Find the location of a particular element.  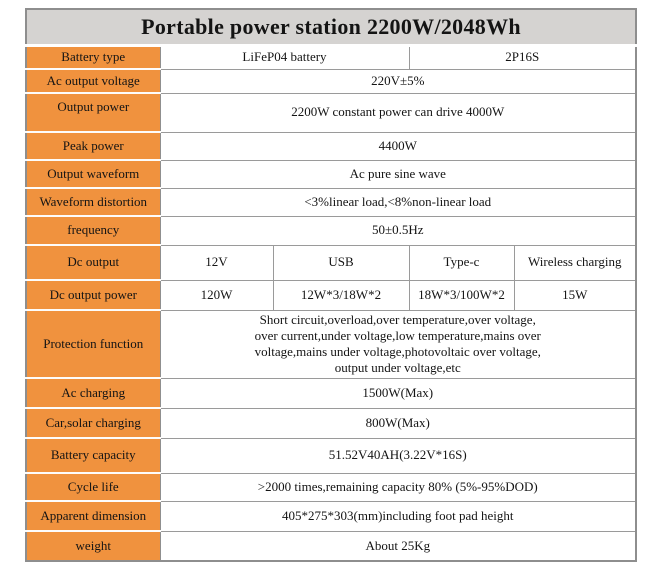

cell-dc-output-usb: USB is located at coordinates (341, 262).